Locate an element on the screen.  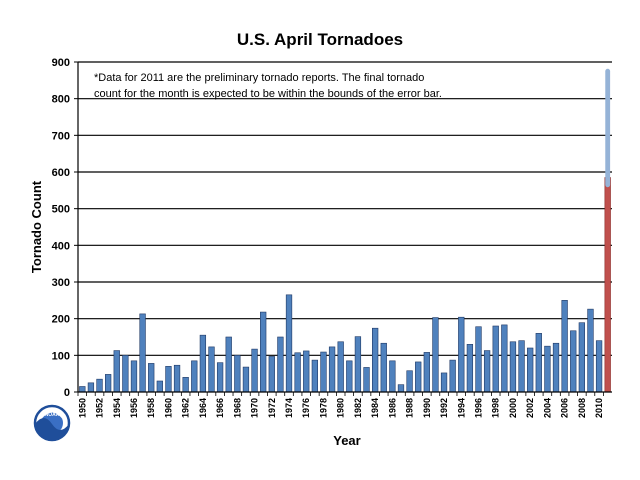
noaa-logo-icon: NOAA is located at coordinates (52, 423).